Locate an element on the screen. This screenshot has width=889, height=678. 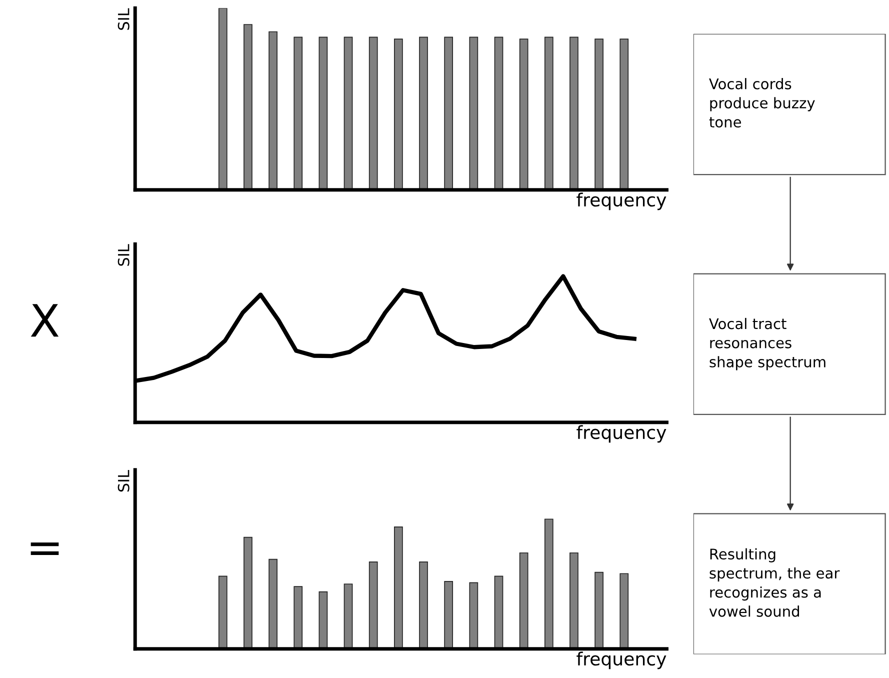
text: Vocal tract resonances shape spectrum is located at coordinates (767, 344).